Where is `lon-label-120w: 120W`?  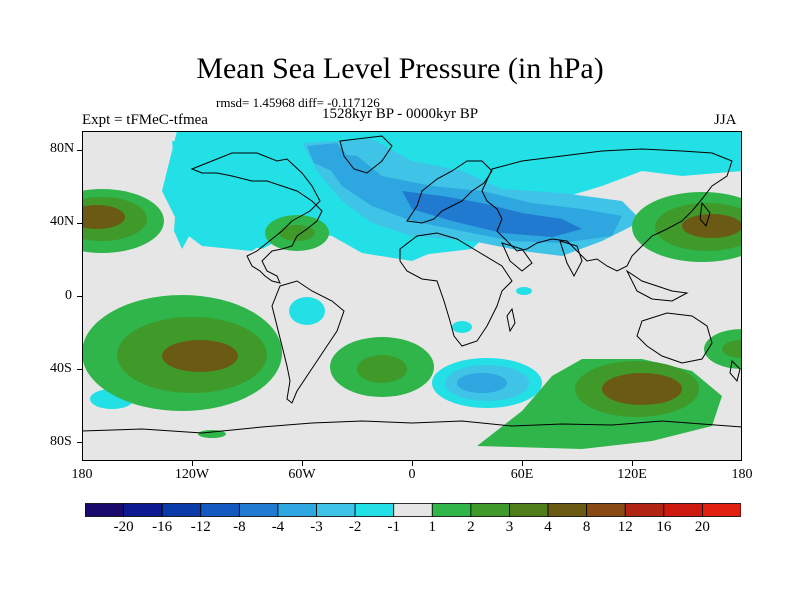 lon-label-120w: 120W is located at coordinates (192, 474).